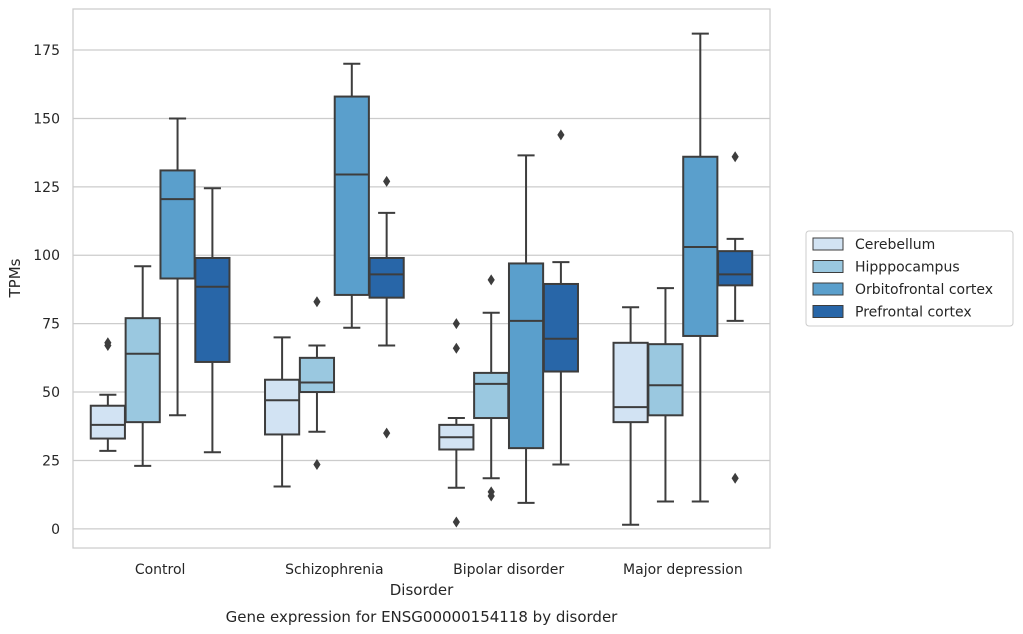 This screenshot has height=634, width=1023. I want to click on y-tick-label: 75, so click(51, 325).